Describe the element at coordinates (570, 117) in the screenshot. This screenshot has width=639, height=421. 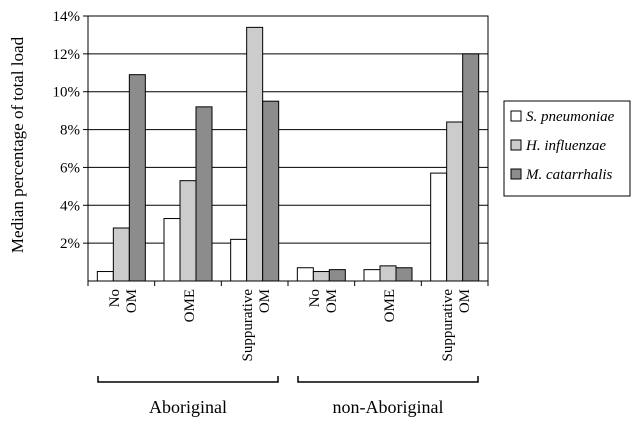
I see `legend-label: S. pneumoniae` at that location.